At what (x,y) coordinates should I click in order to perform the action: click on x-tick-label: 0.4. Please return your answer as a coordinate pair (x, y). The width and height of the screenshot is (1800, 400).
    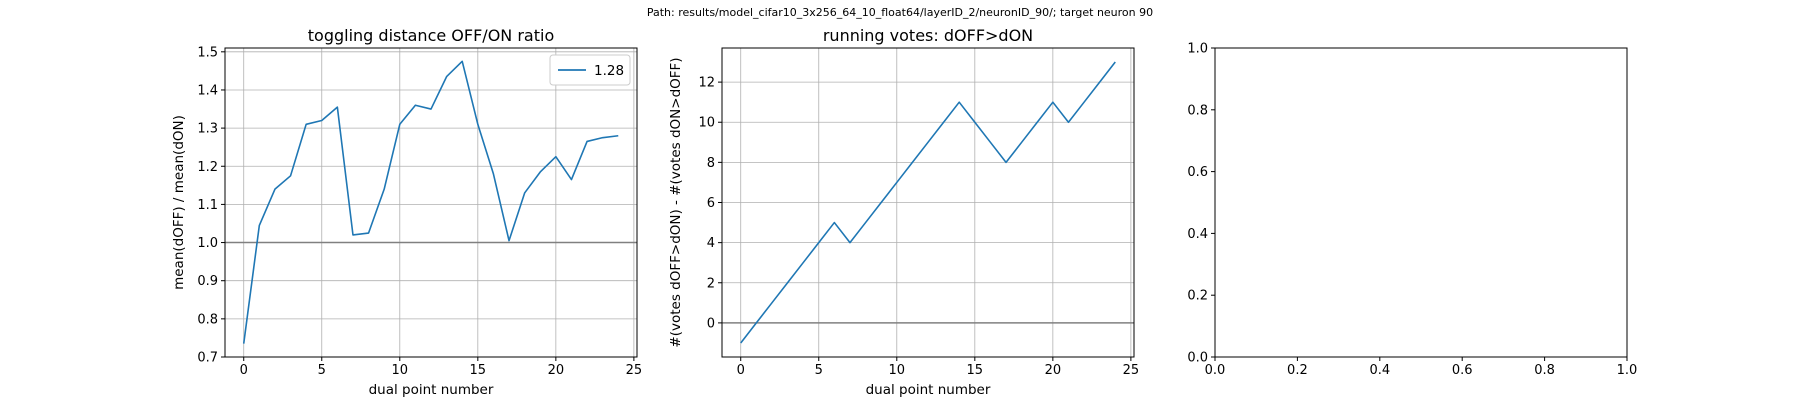
    Looking at the image, I should click on (1379, 370).